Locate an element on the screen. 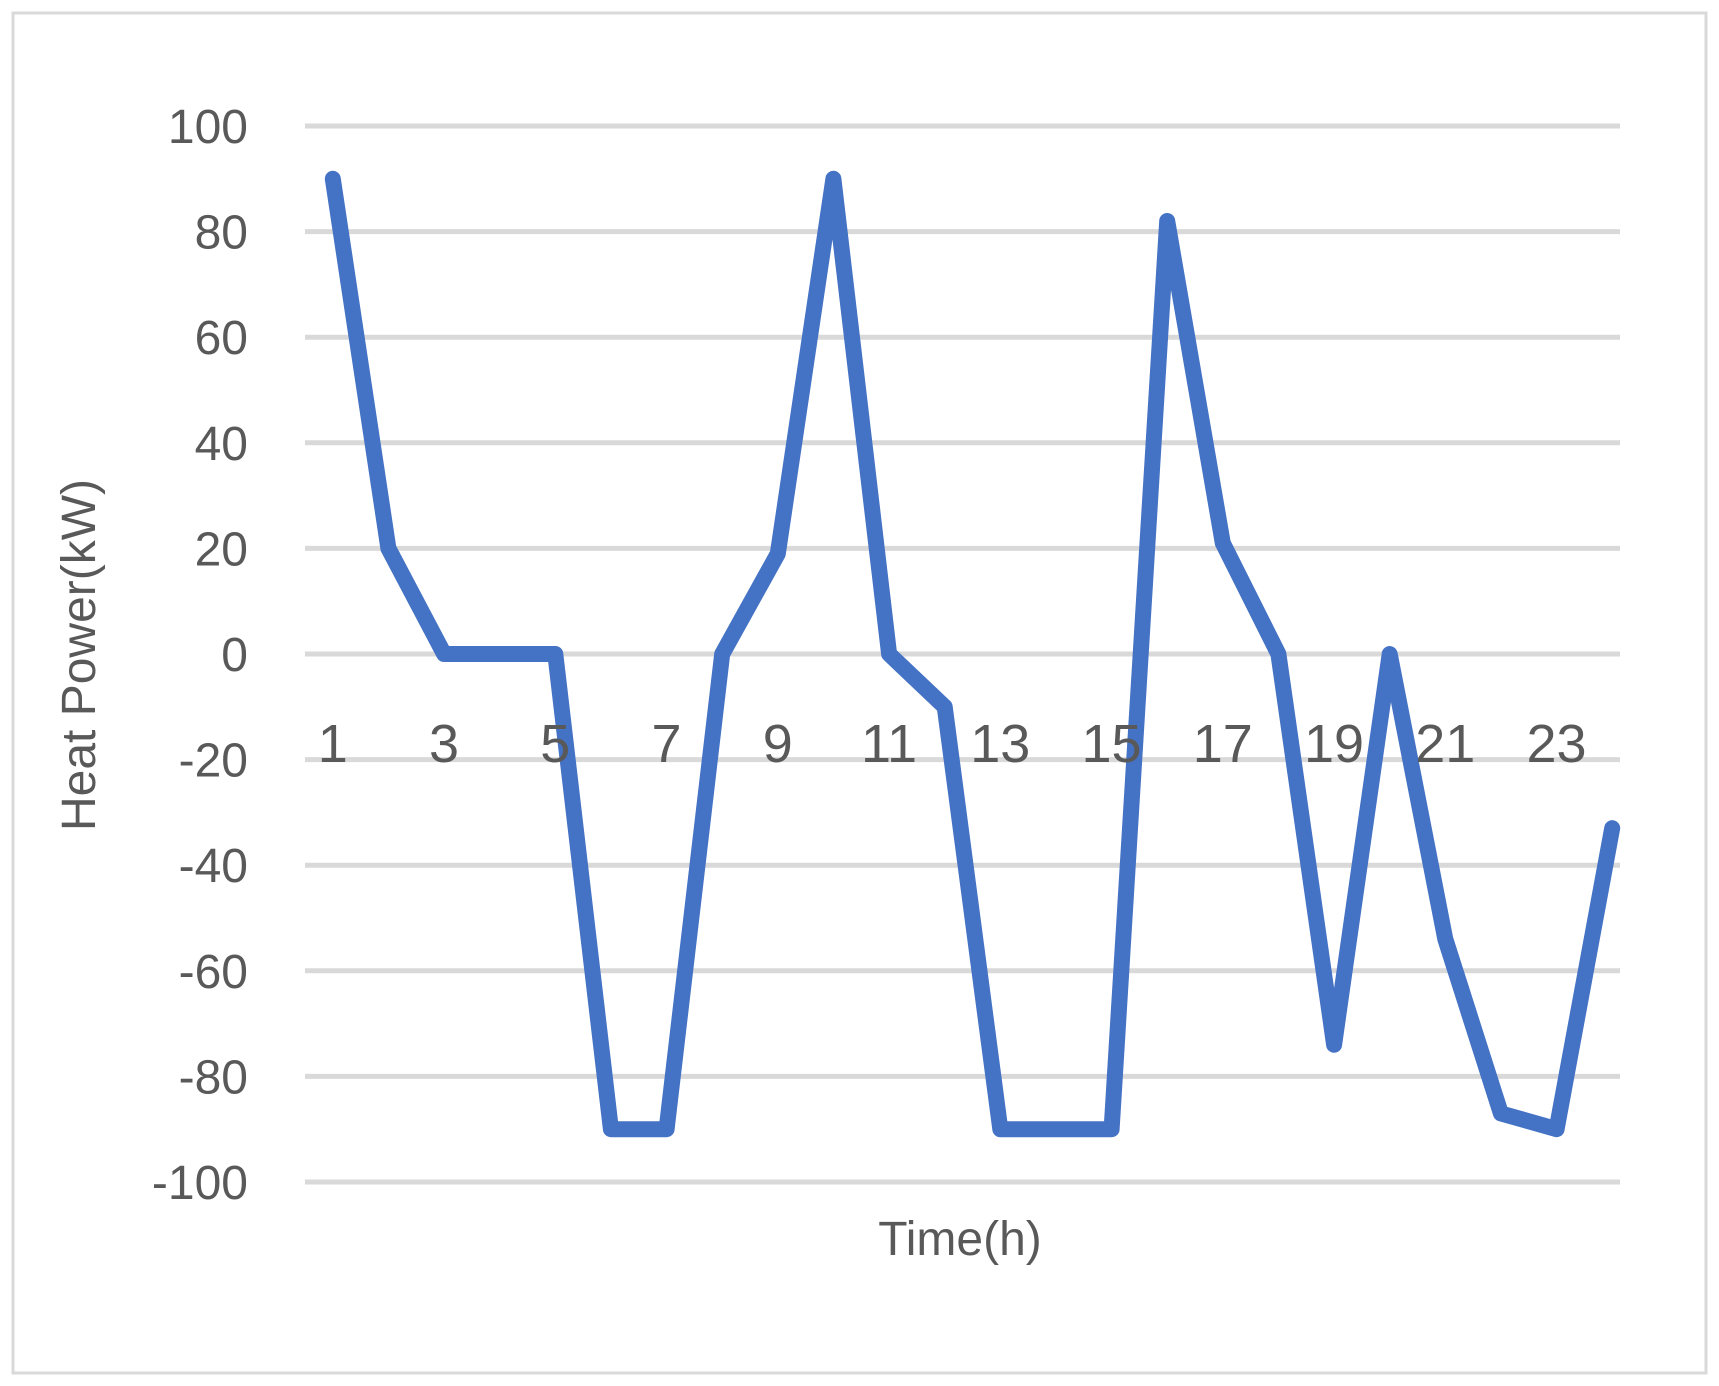 This screenshot has width=1719, height=1386. x-tick-label: 5 is located at coordinates (555, 744).